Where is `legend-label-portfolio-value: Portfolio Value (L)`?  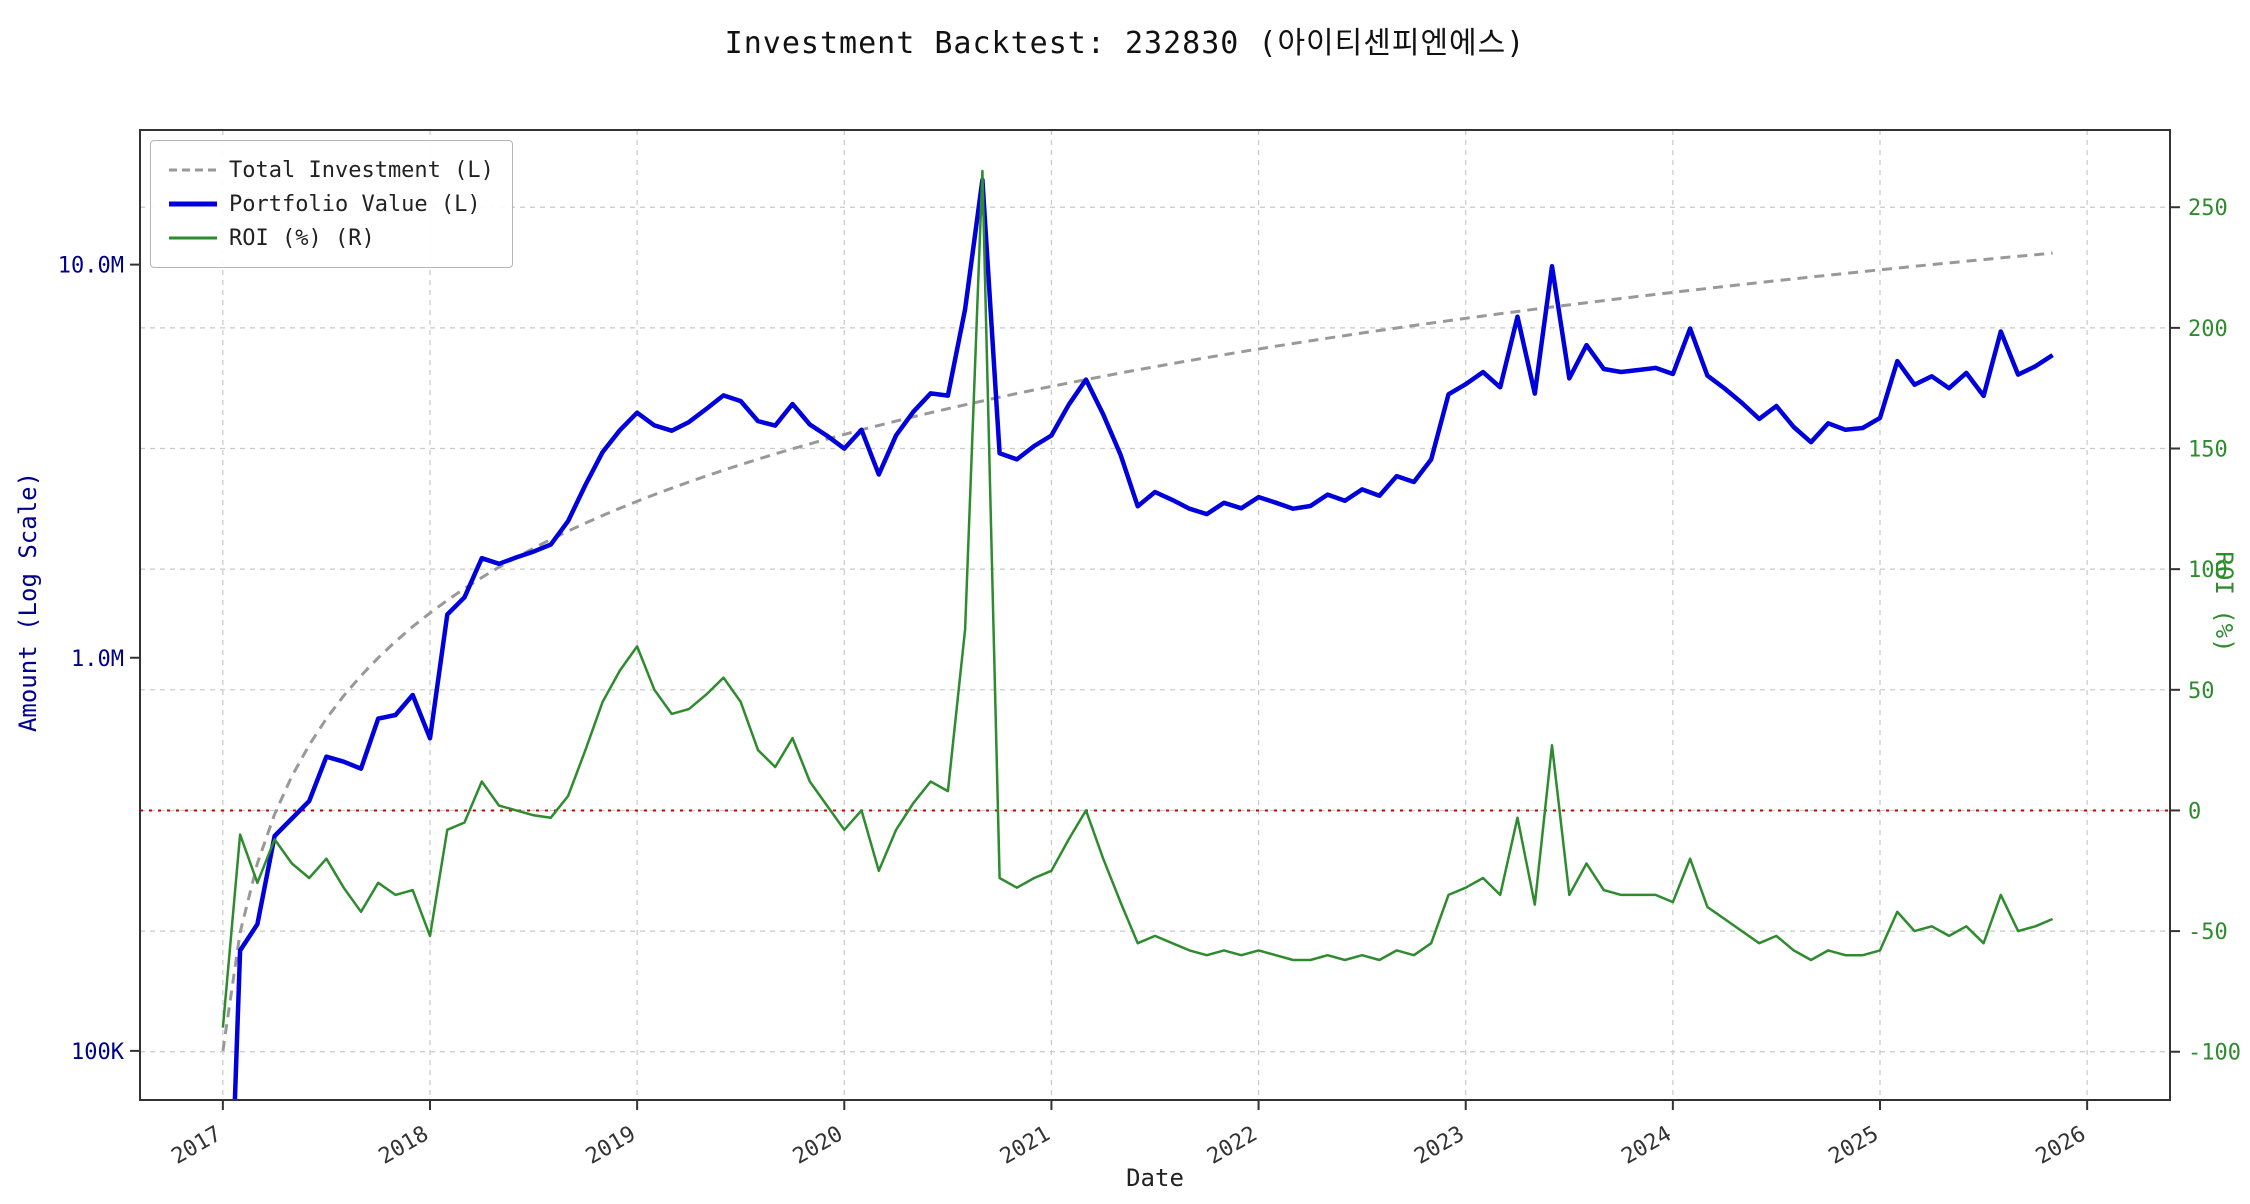 legend-label-portfolio-value: Portfolio Value (L) is located at coordinates (355, 204).